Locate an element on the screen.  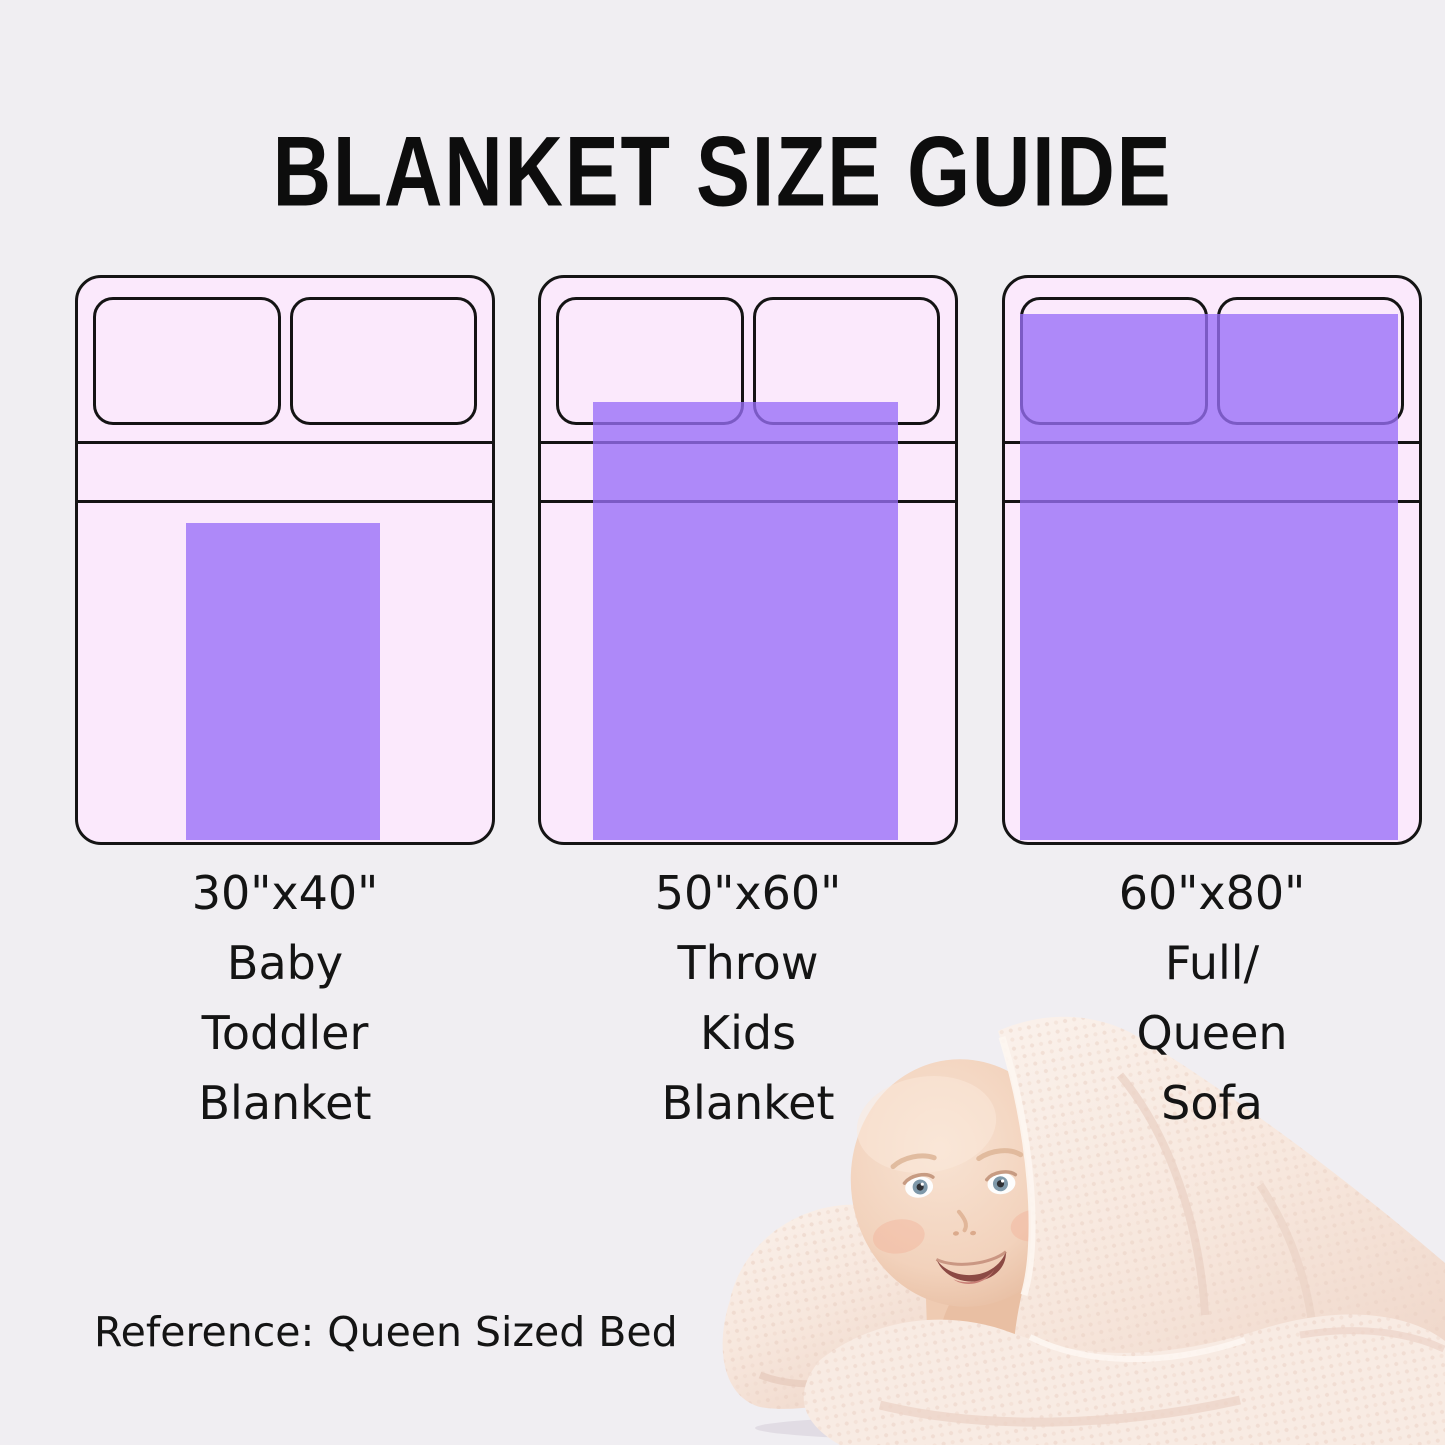
size-label-2: 50"x60" Throw Kids Blanket is located at coordinates (748, 998).